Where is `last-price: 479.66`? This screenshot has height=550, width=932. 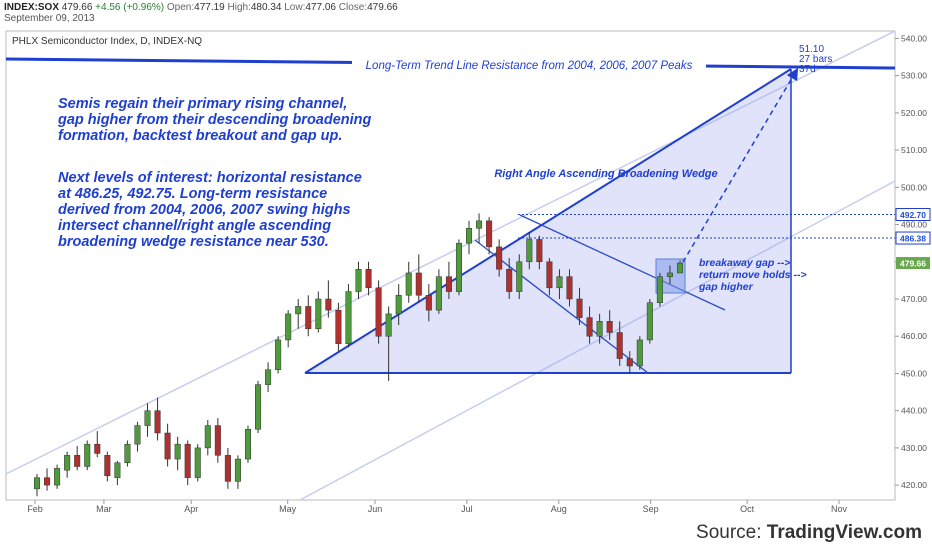
last-price: 479.66 is located at coordinates (77, 7).